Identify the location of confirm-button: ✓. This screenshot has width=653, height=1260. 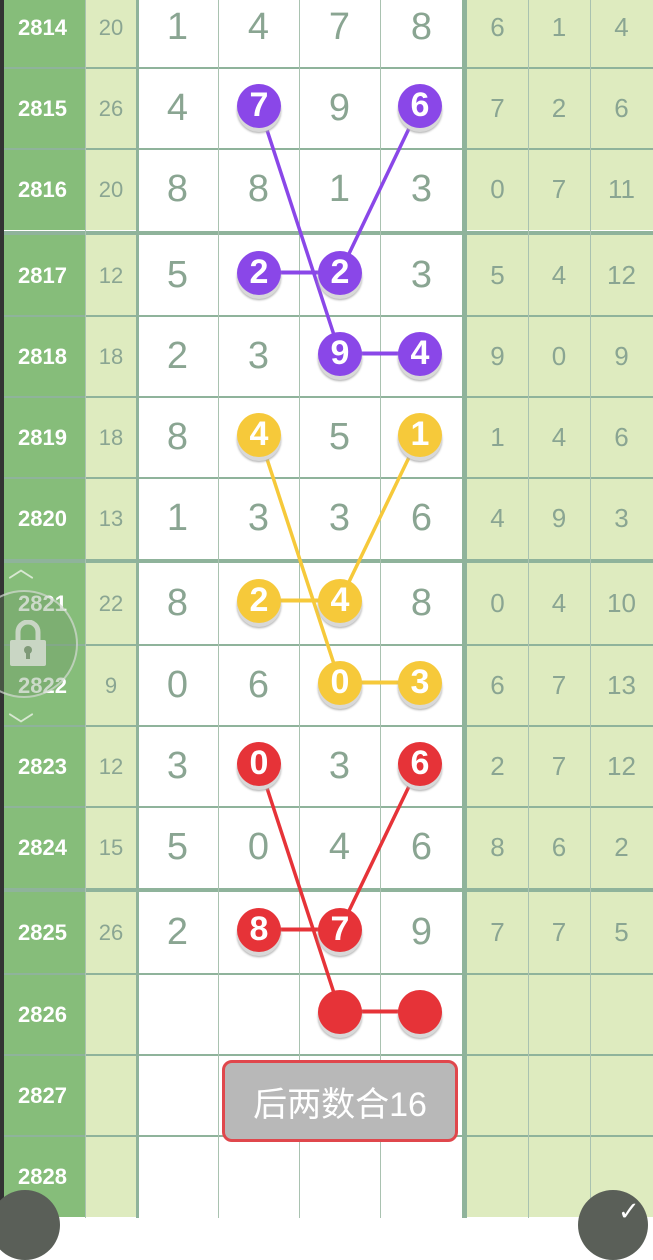
(613, 1225).